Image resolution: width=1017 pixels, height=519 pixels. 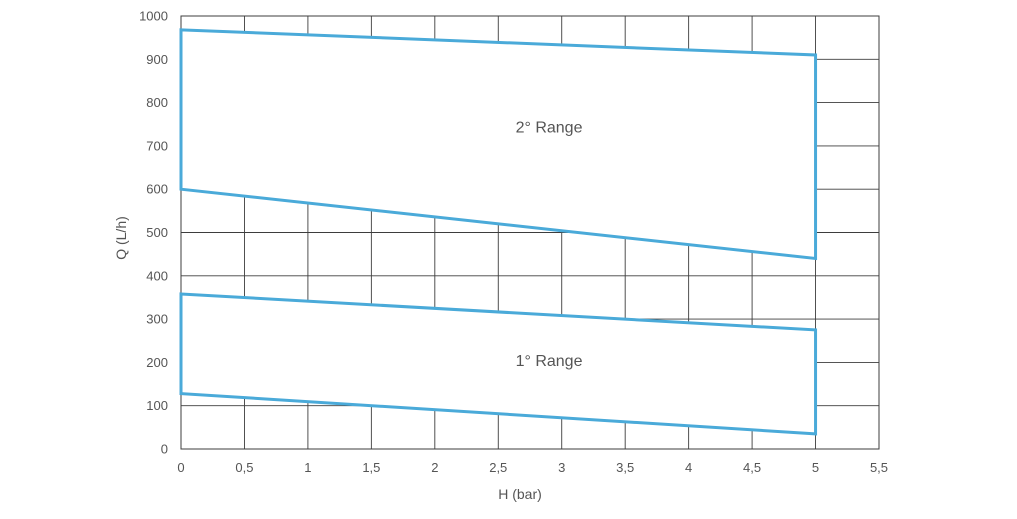 What do you see at coordinates (157, 319) in the screenshot?
I see `y-tick-label: 300` at bounding box center [157, 319].